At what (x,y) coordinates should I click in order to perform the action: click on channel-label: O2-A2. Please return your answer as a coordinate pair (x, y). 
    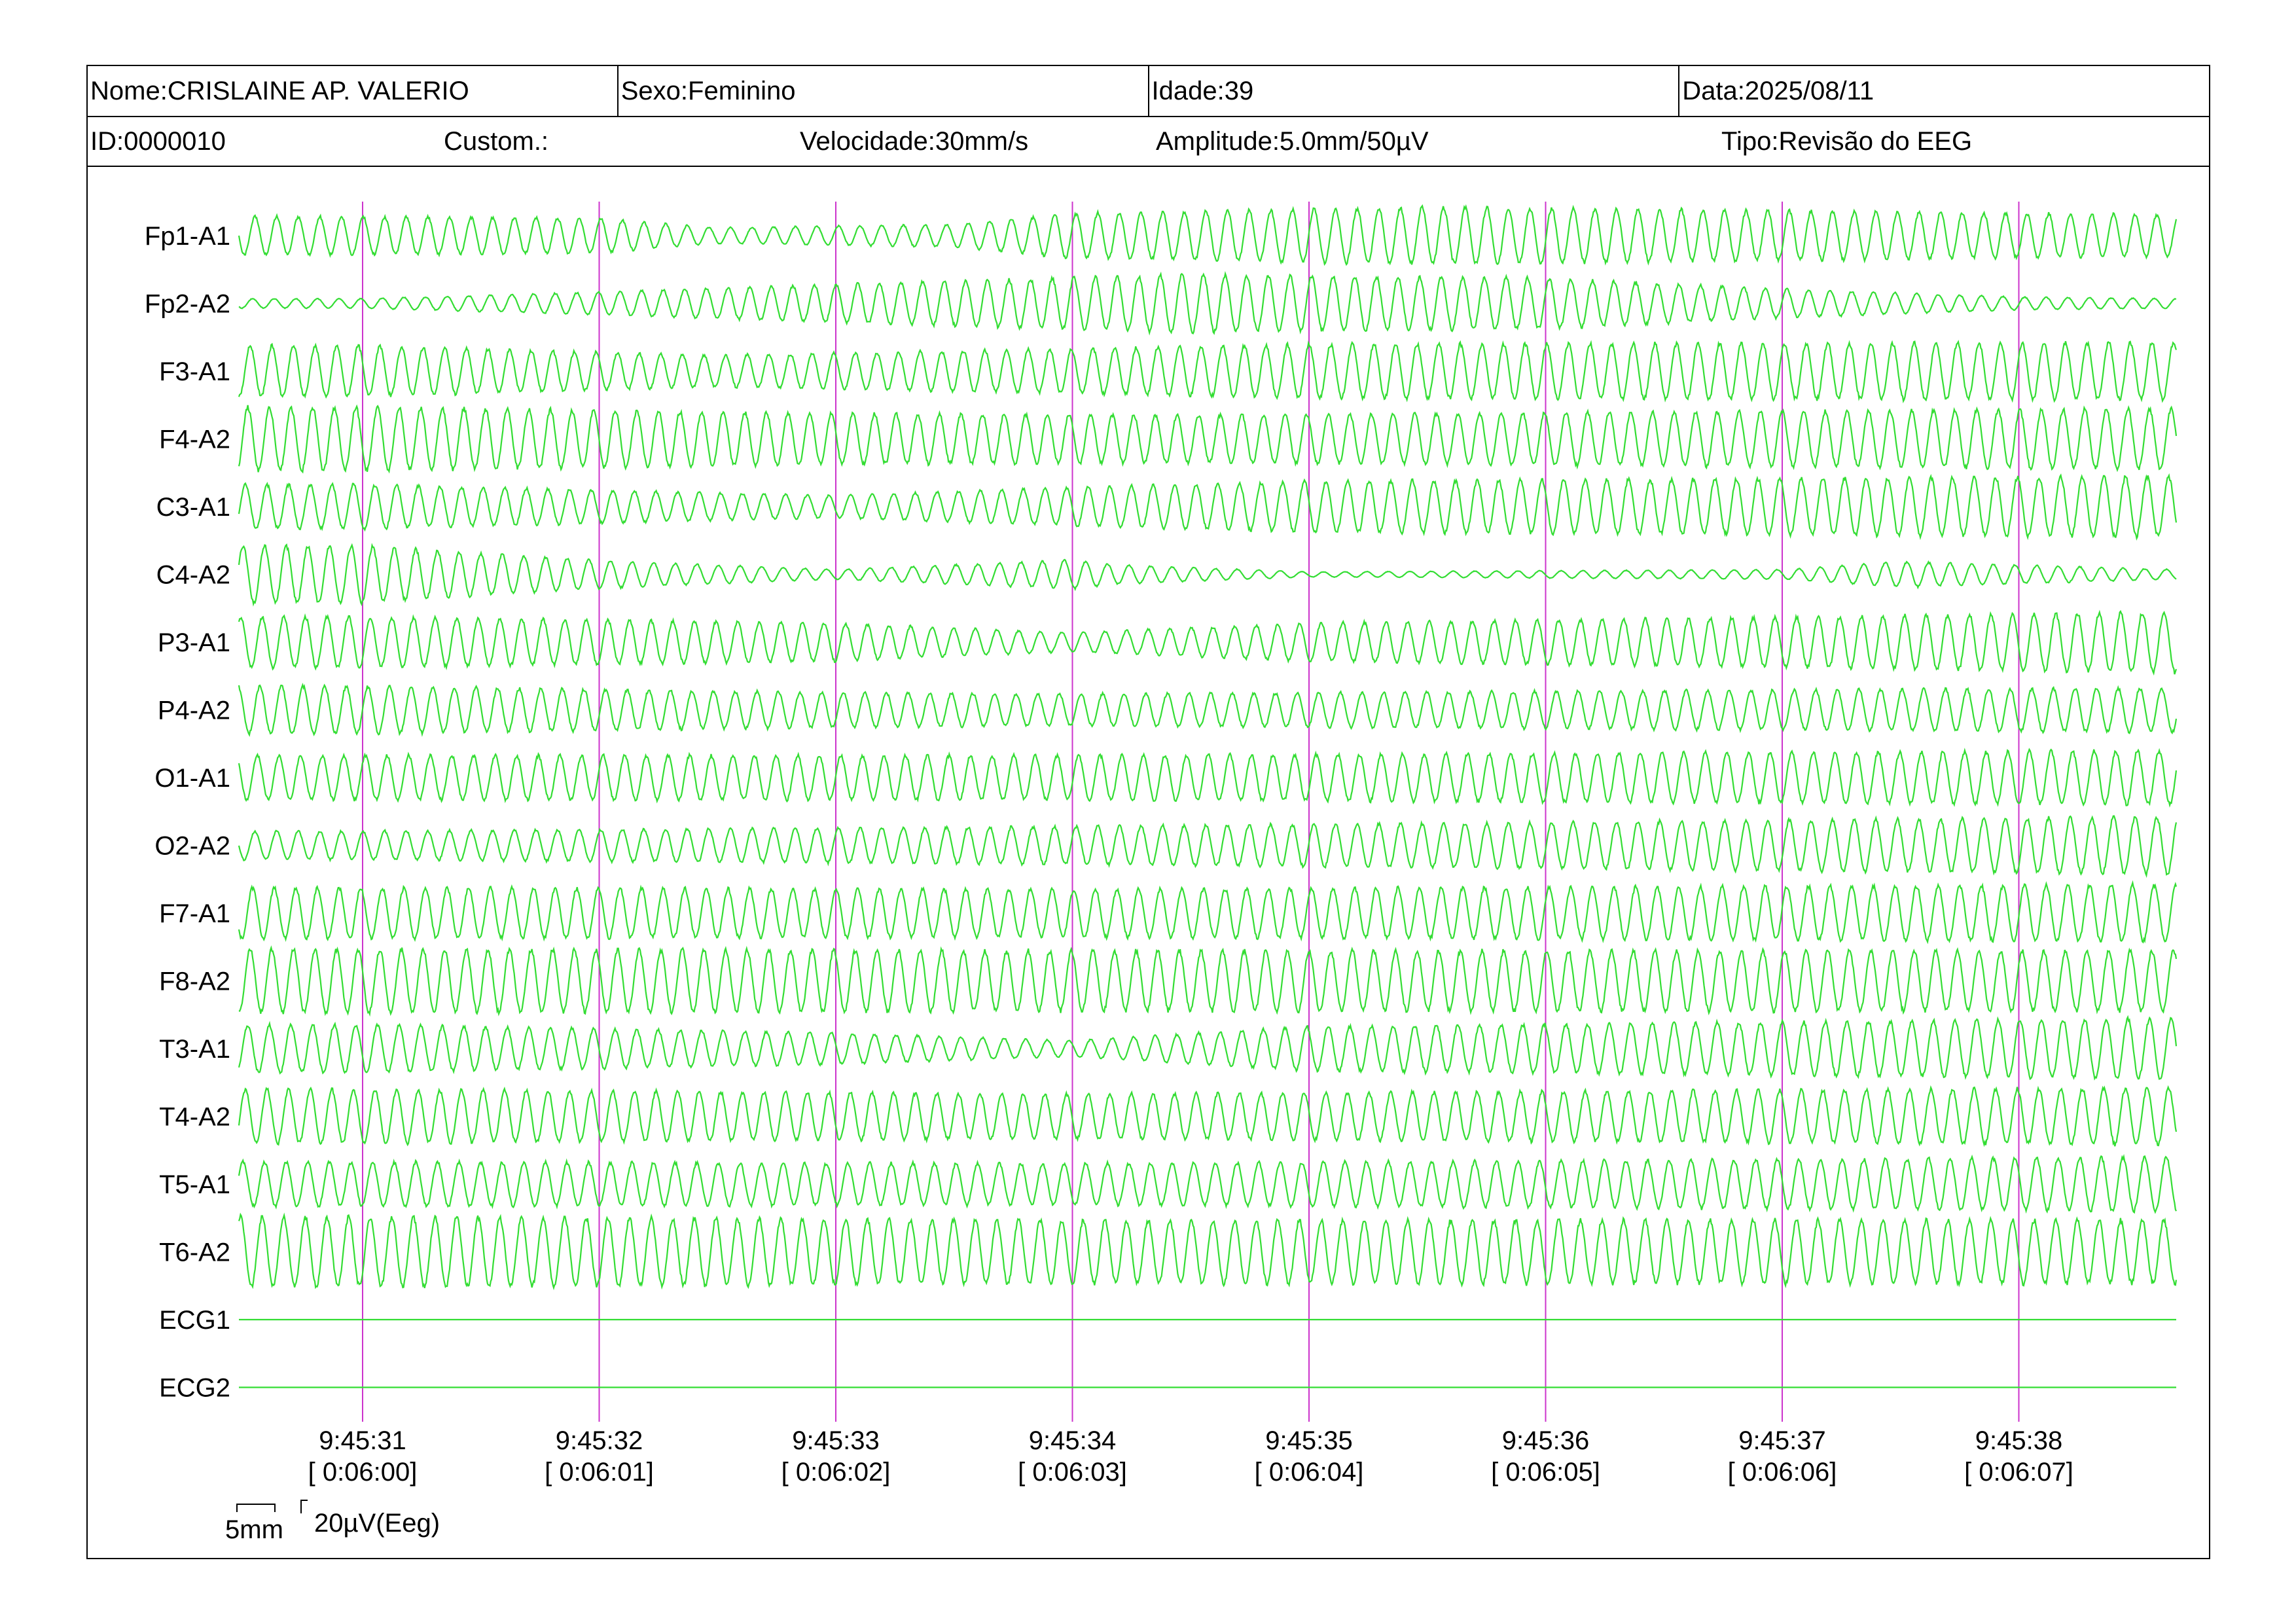
    Looking at the image, I should click on (192, 847).